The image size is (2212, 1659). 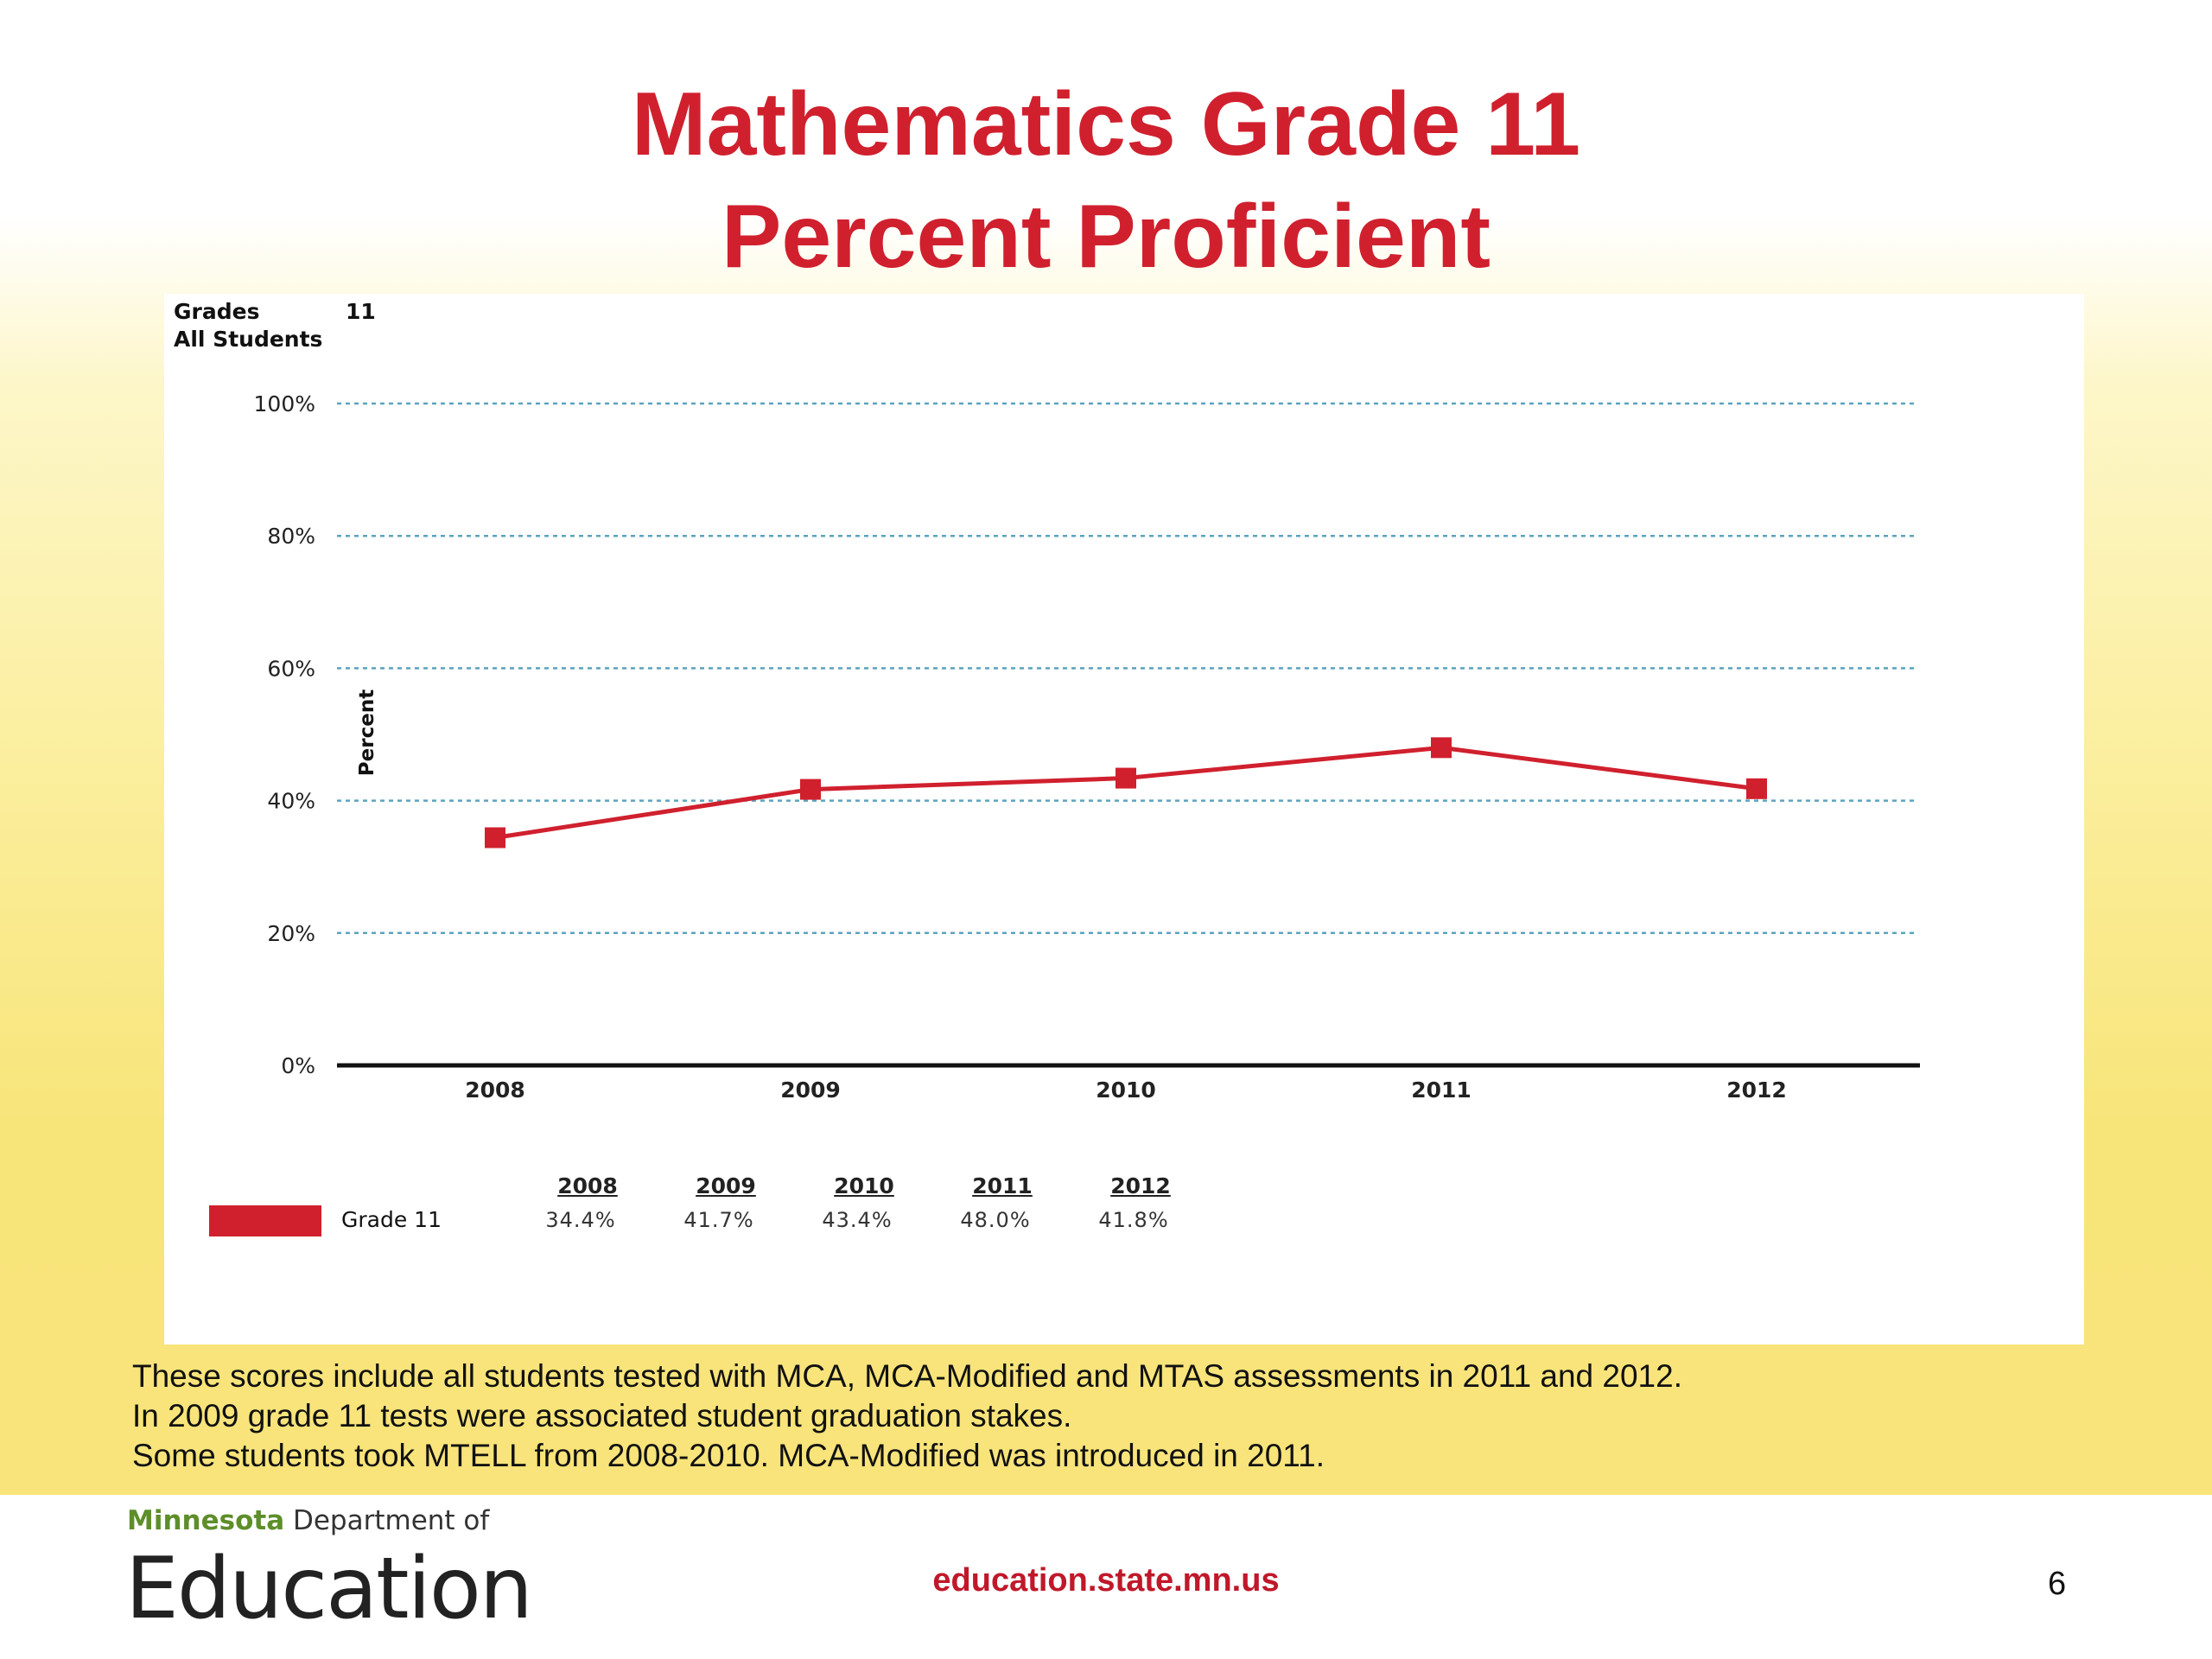 I want to click on series-line, so click(x=1126, y=792).